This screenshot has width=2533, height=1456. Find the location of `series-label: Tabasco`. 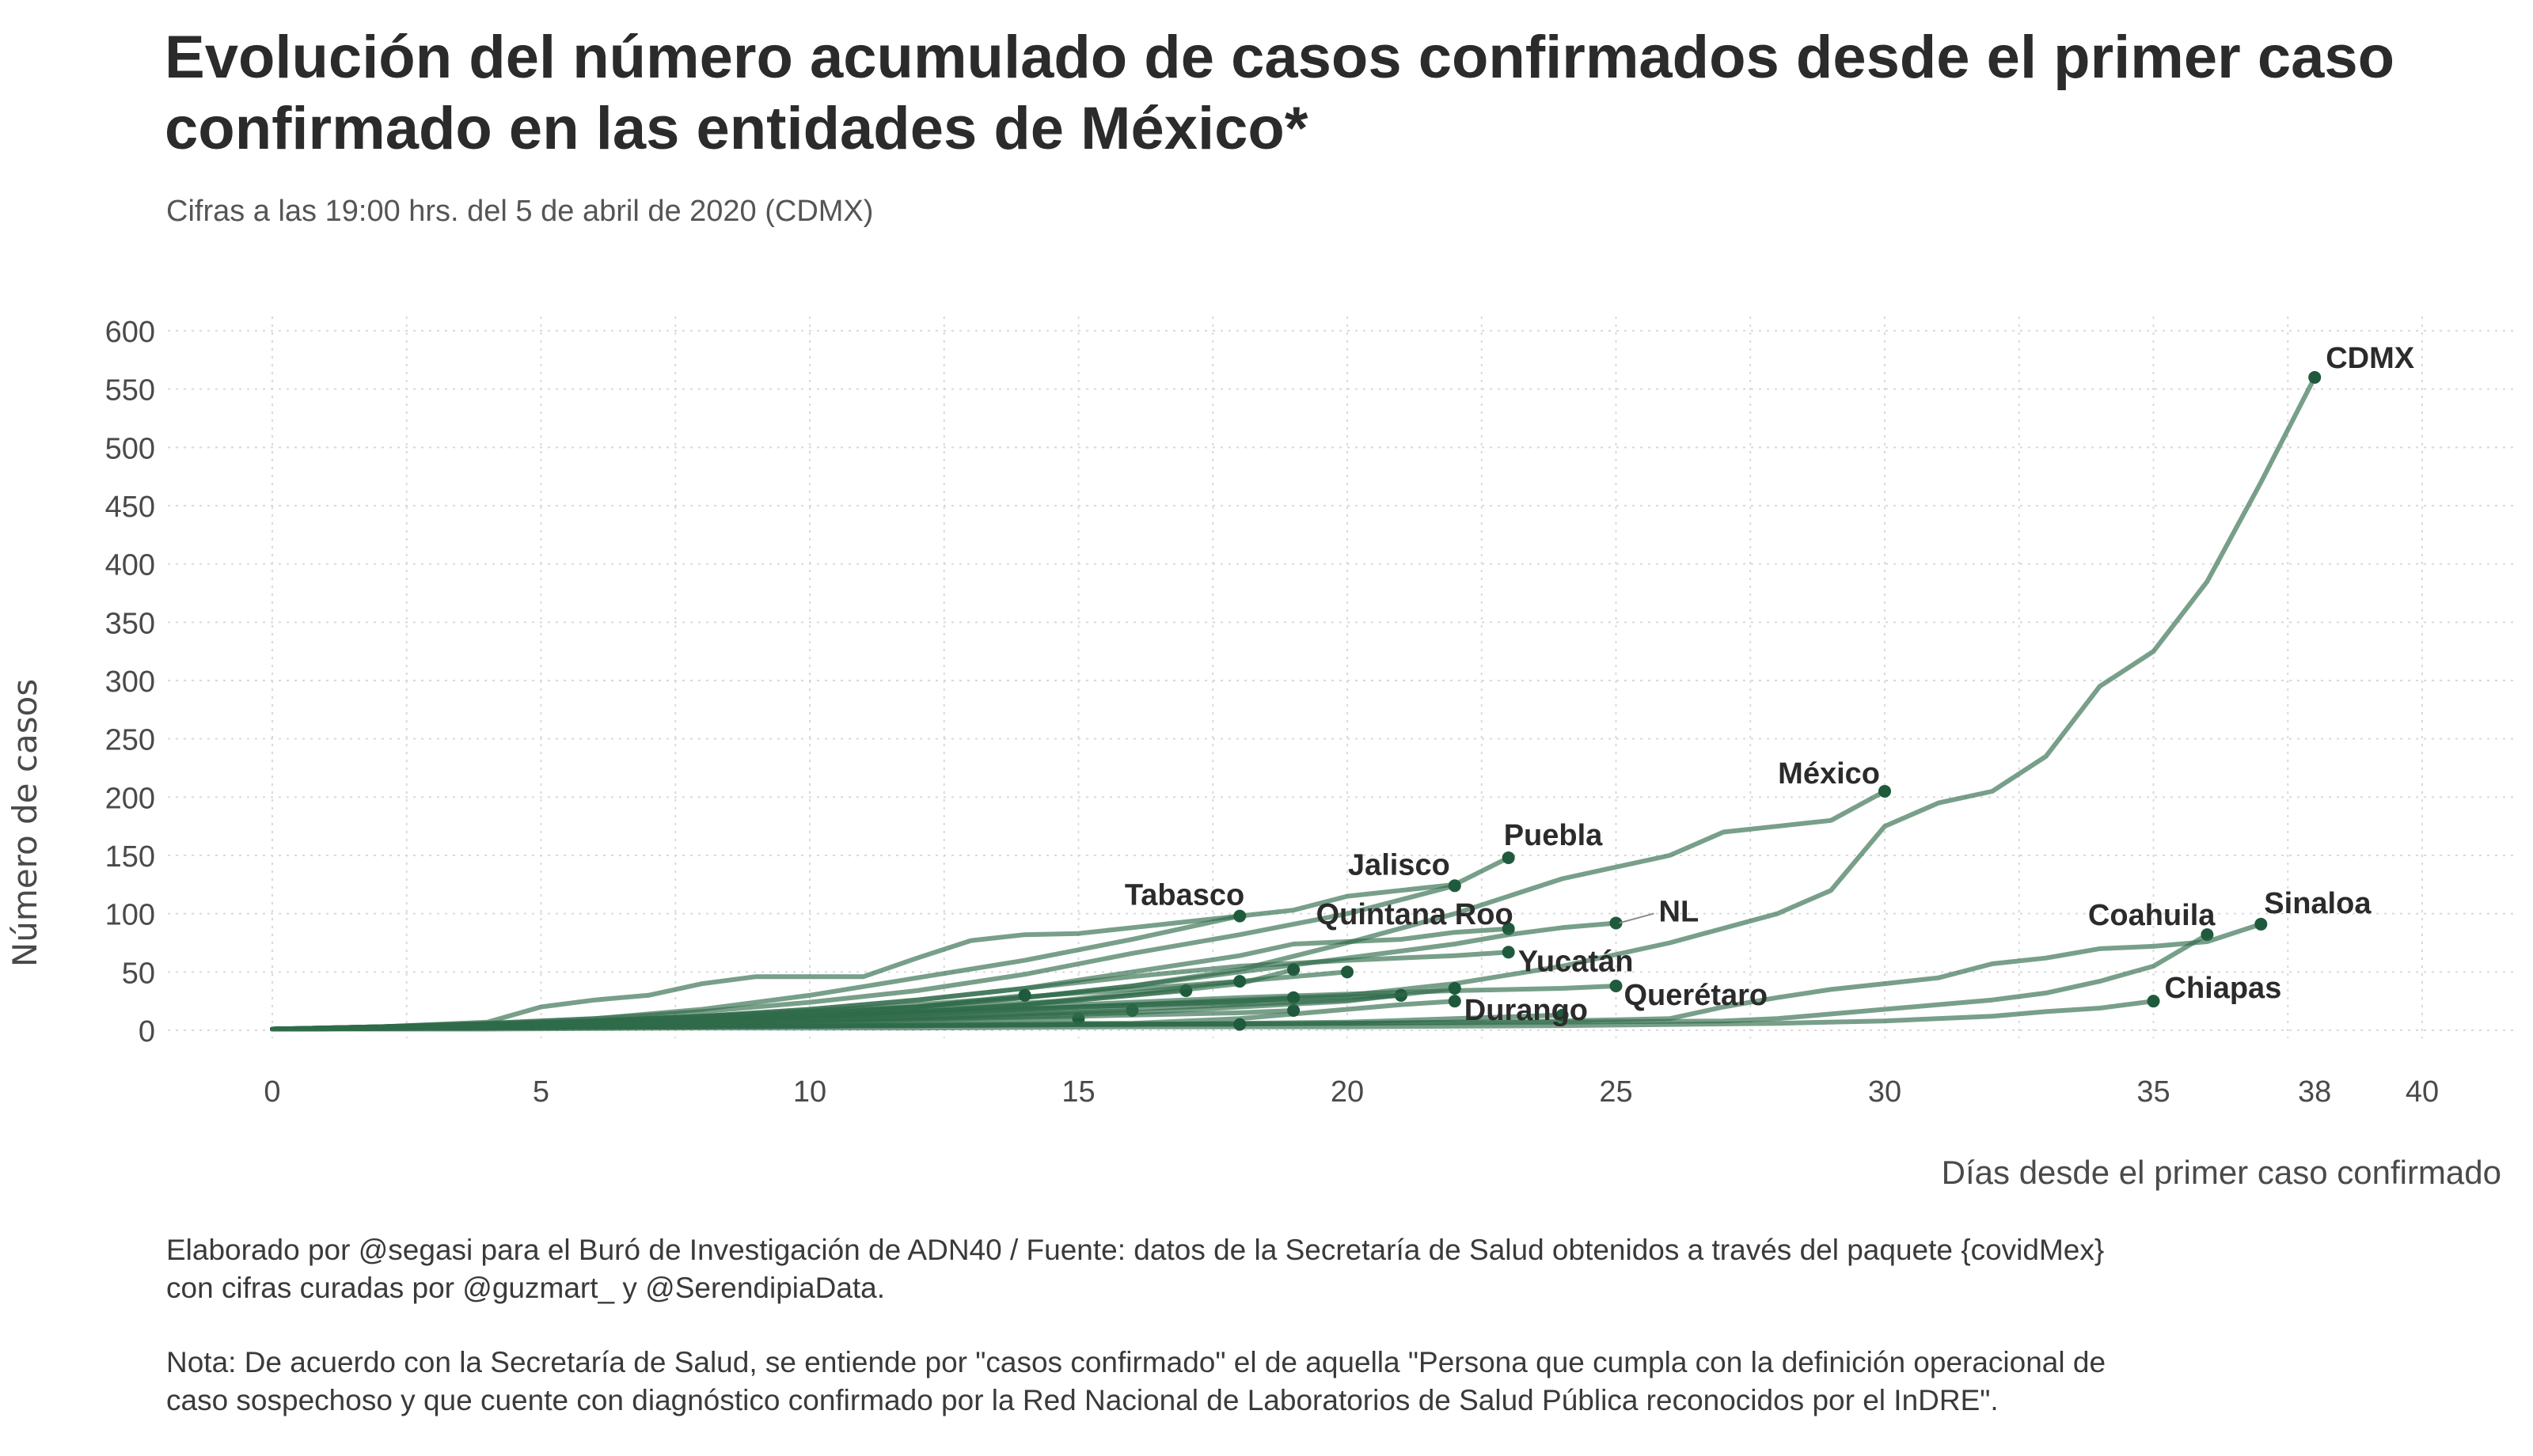

series-label: Tabasco is located at coordinates (1184, 895).